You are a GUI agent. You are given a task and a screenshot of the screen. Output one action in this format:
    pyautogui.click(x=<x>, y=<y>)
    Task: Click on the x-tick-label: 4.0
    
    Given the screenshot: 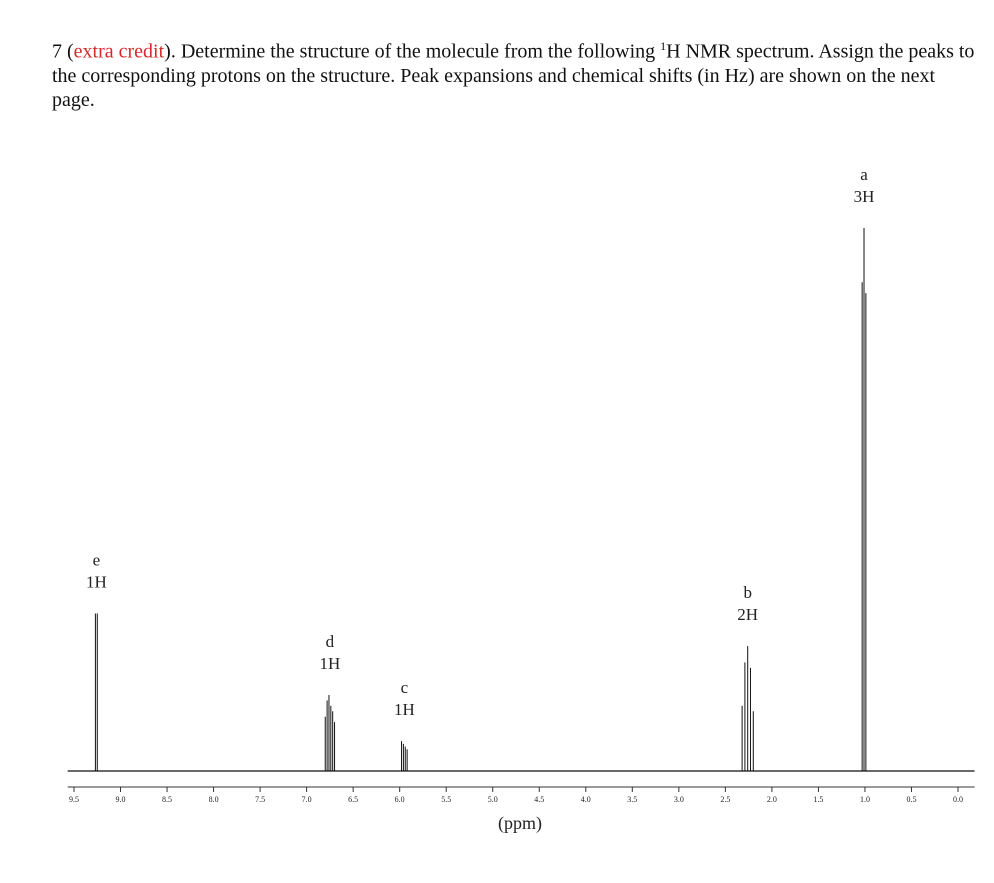 What is the action you would take?
    pyautogui.click(x=586, y=799)
    